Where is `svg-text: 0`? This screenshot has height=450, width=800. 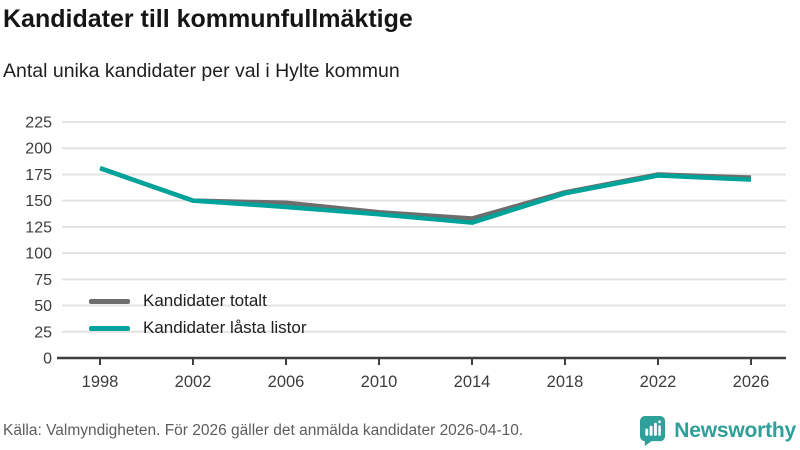
svg-text: 0 is located at coordinates (47, 359).